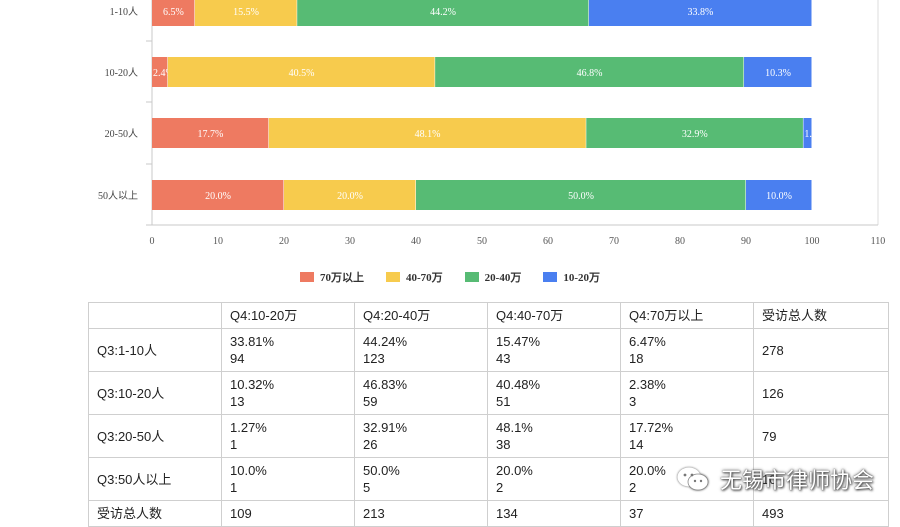 This screenshot has width=900, height=527. What do you see at coordinates (614, 241) in the screenshot?
I see `x-tick-label: 70` at bounding box center [614, 241].